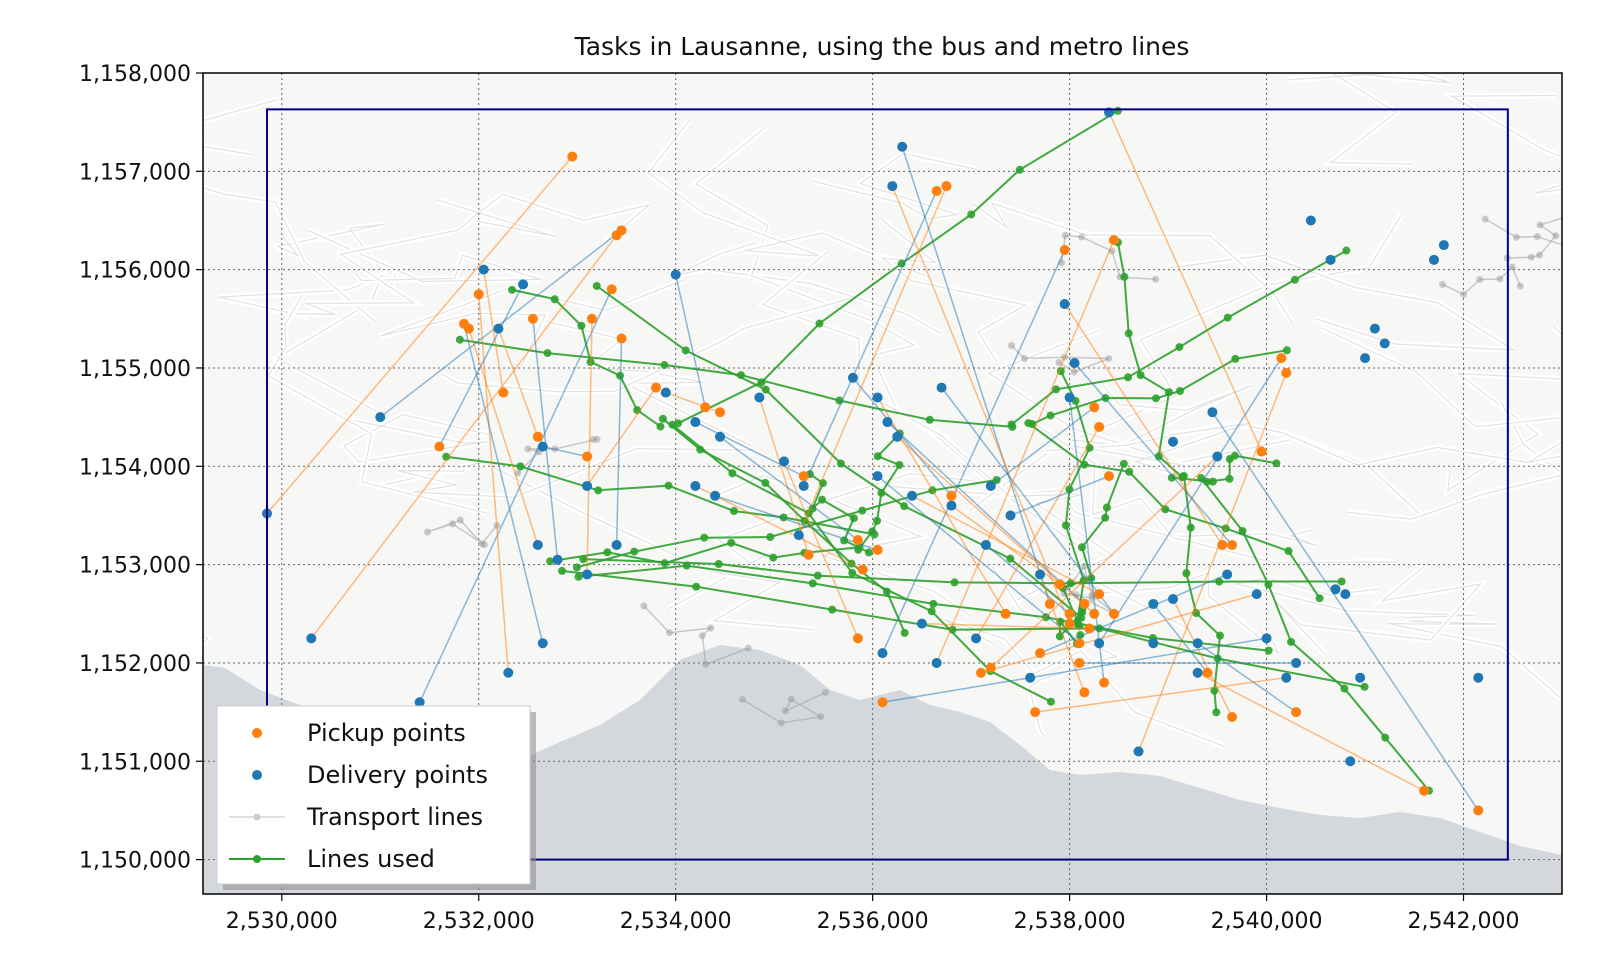 The height and width of the screenshot is (969, 1600). Describe the element at coordinates (462, 532) in the screenshot. I see `transport-line` at that location.